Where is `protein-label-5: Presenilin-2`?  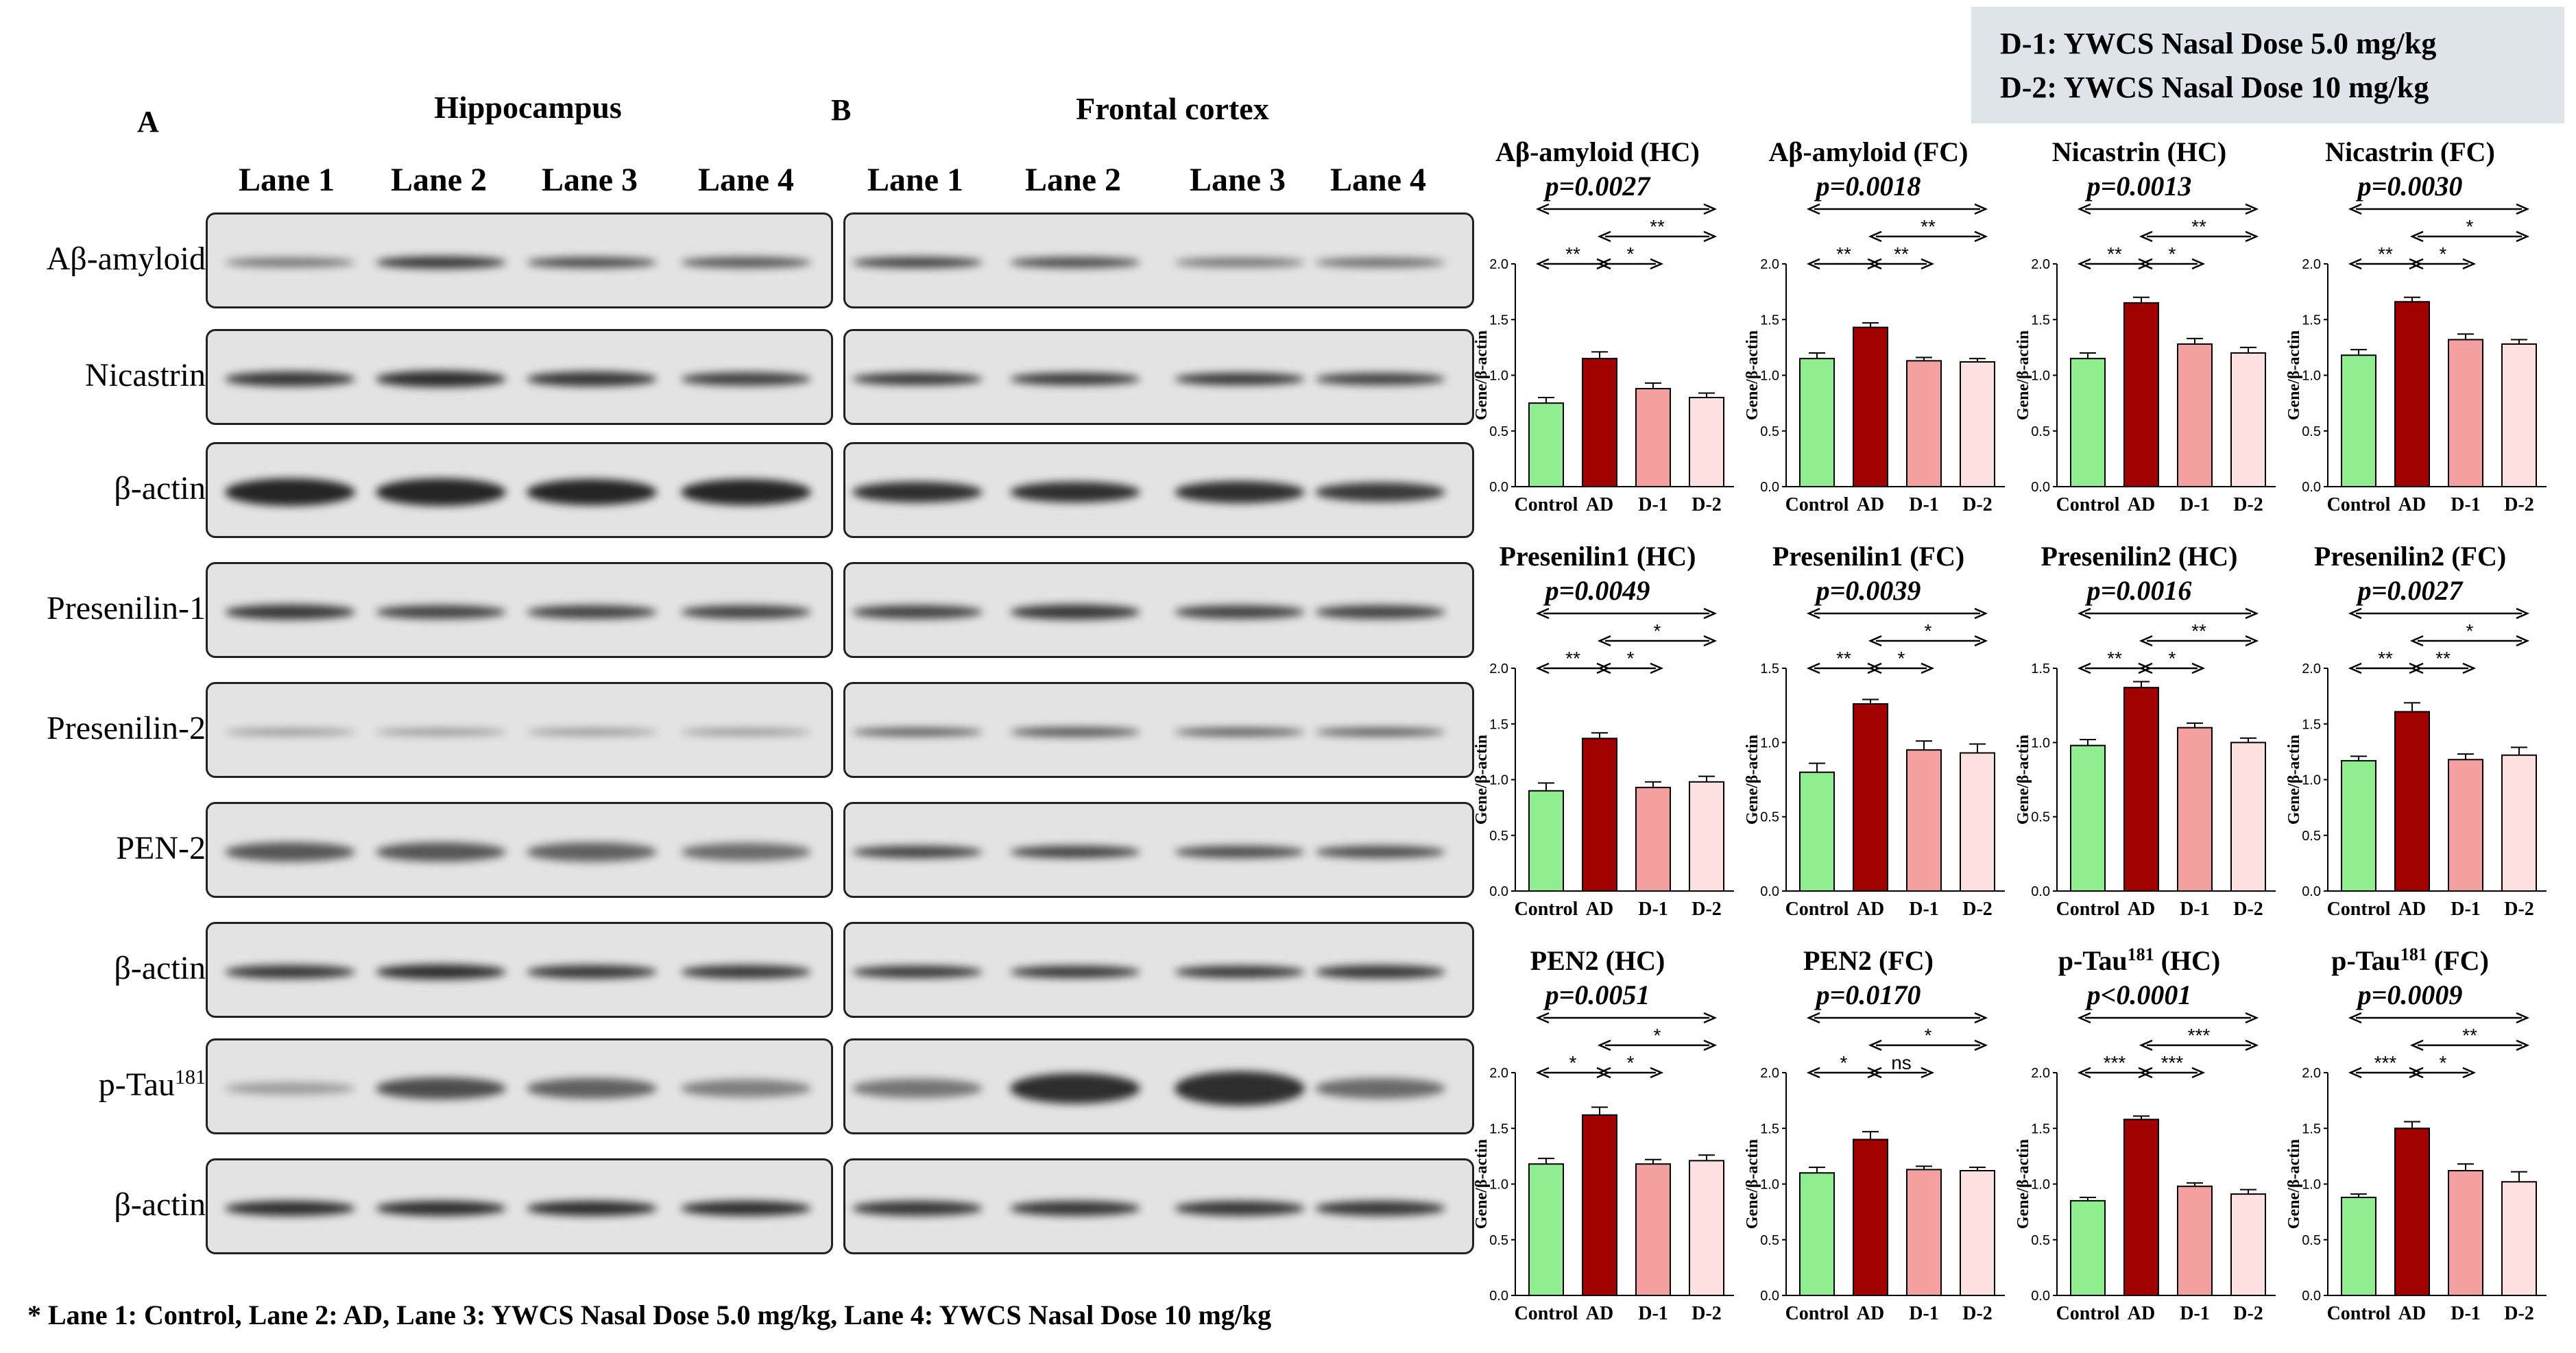 protein-label-5: Presenilin-2 is located at coordinates (127, 728).